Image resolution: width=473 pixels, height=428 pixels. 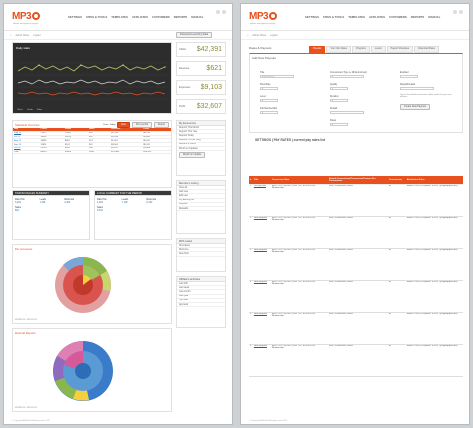 What do you see at coordinates (26, 148) in the screenshot?
I see `table-cell: Oct 13` at bounding box center [26, 148].